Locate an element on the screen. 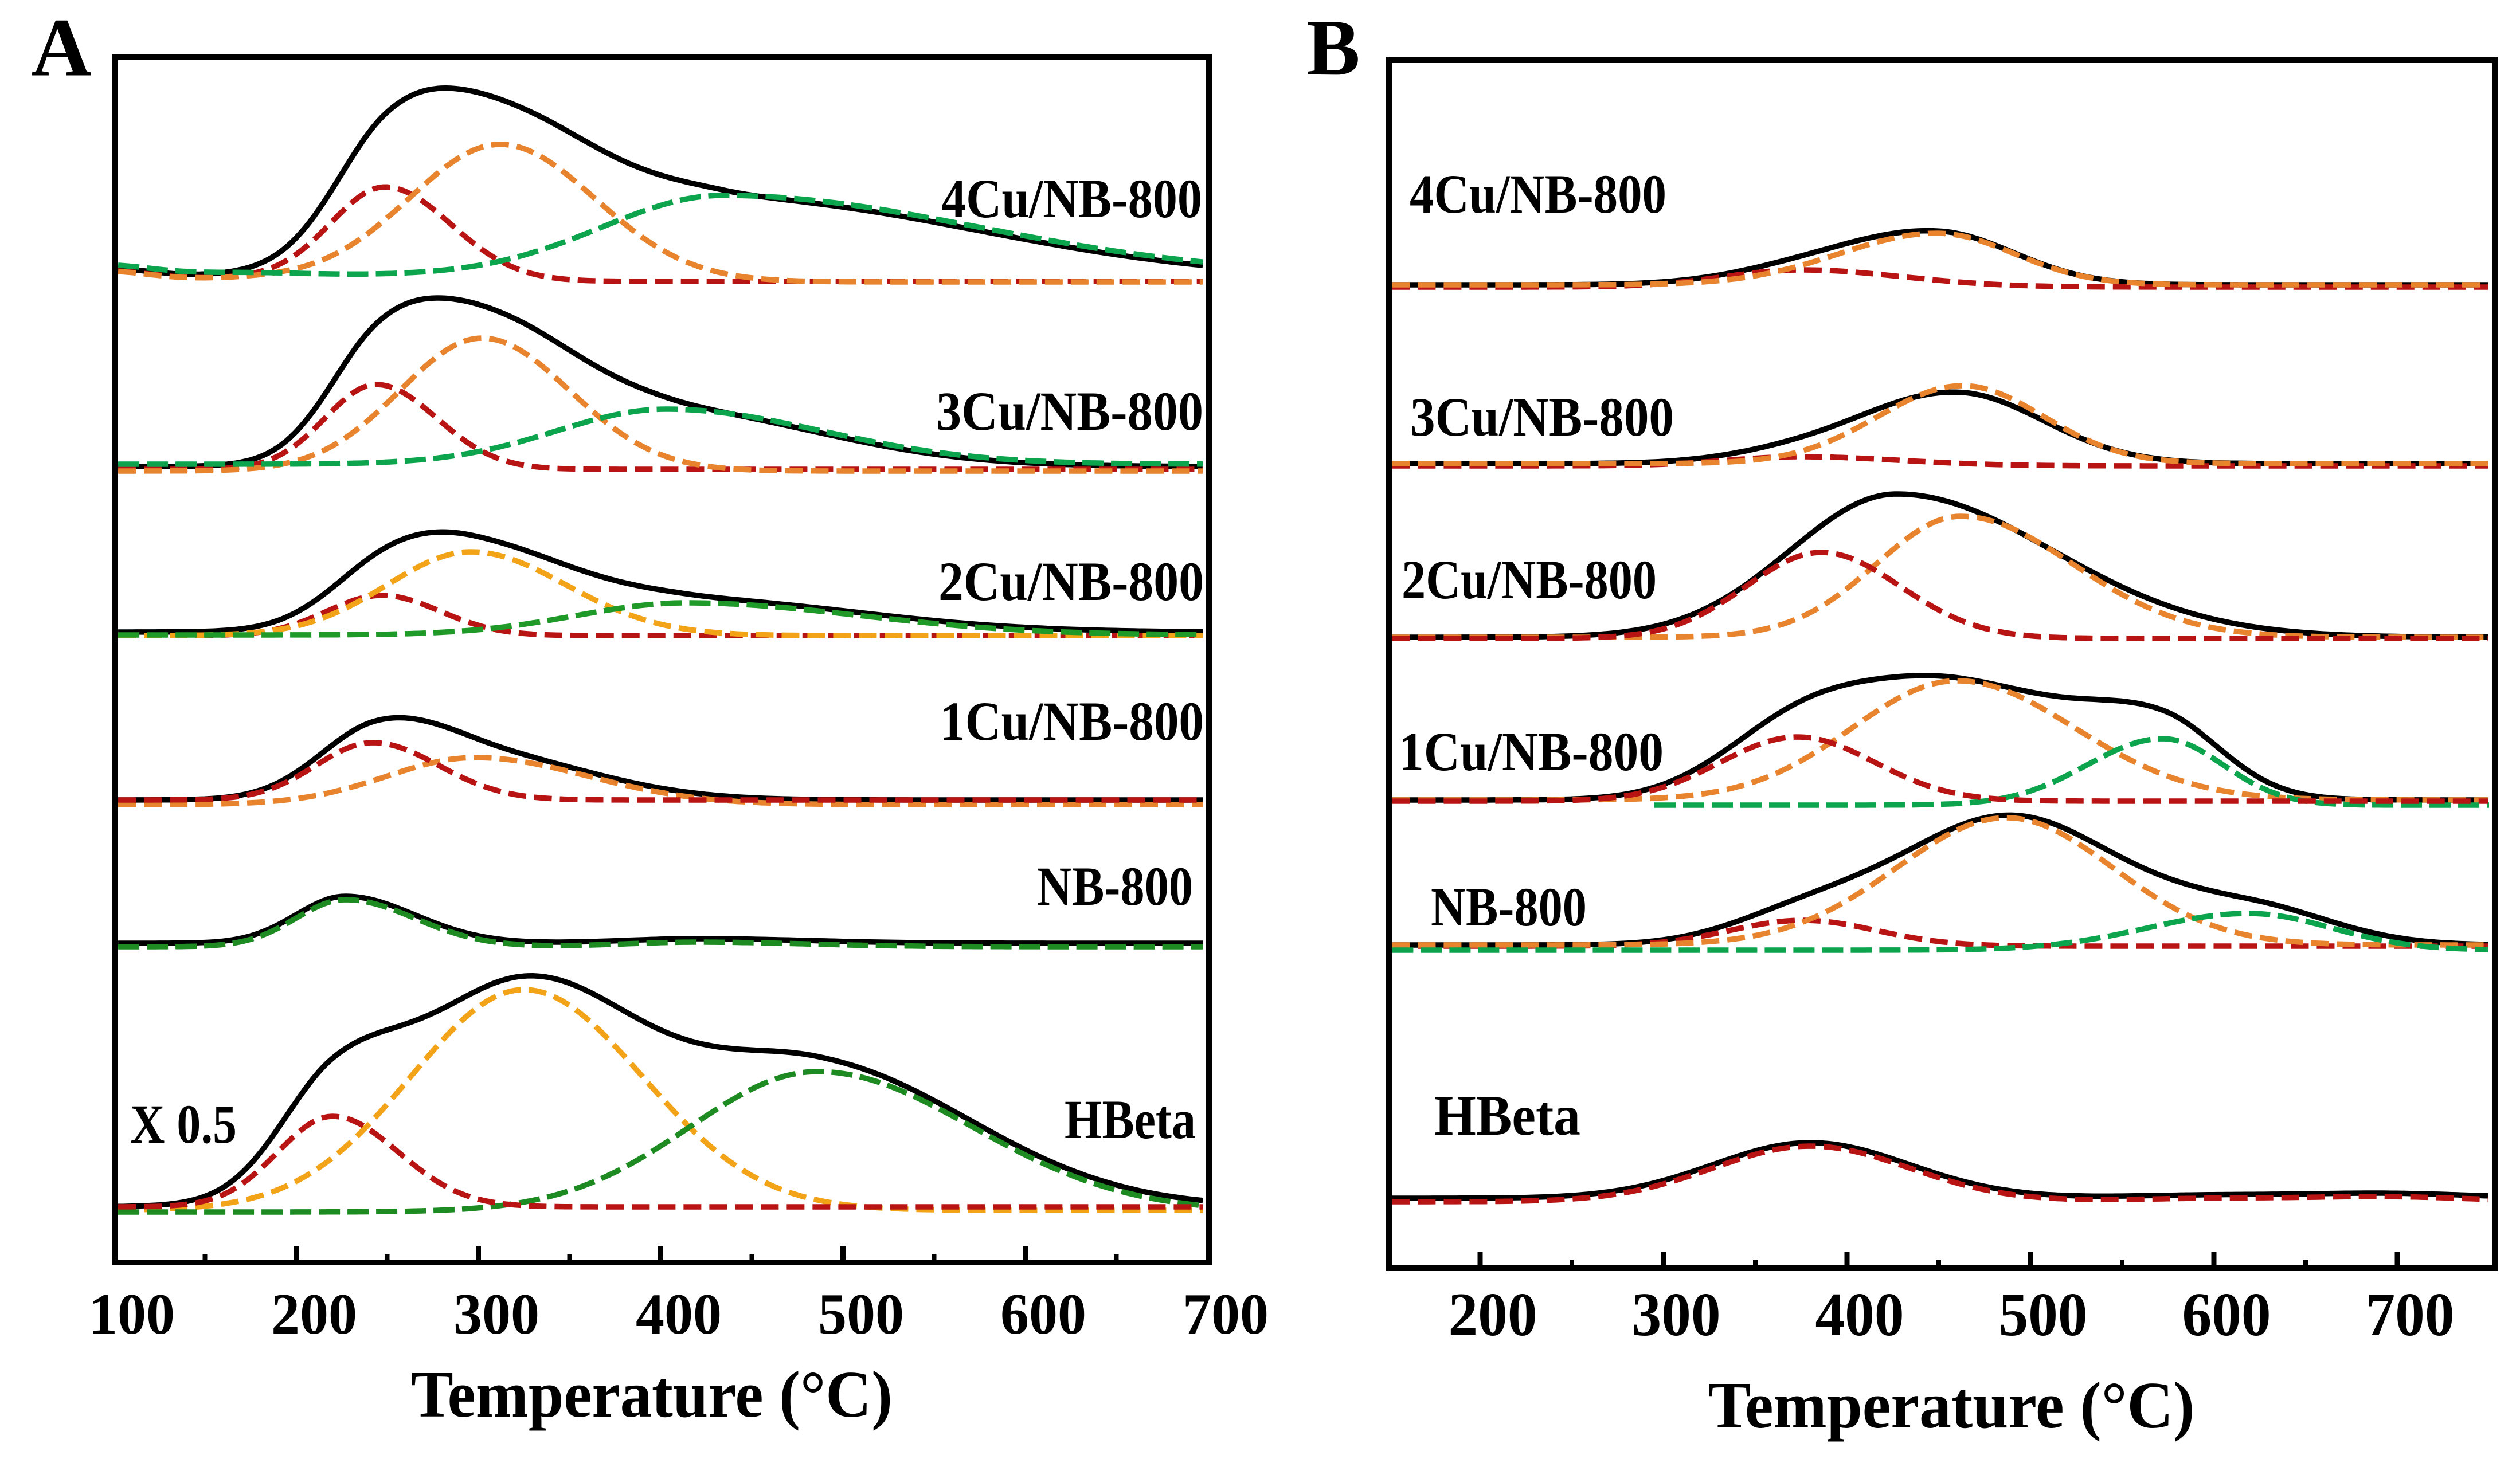  svg-text: A is located at coordinates (62, 48).